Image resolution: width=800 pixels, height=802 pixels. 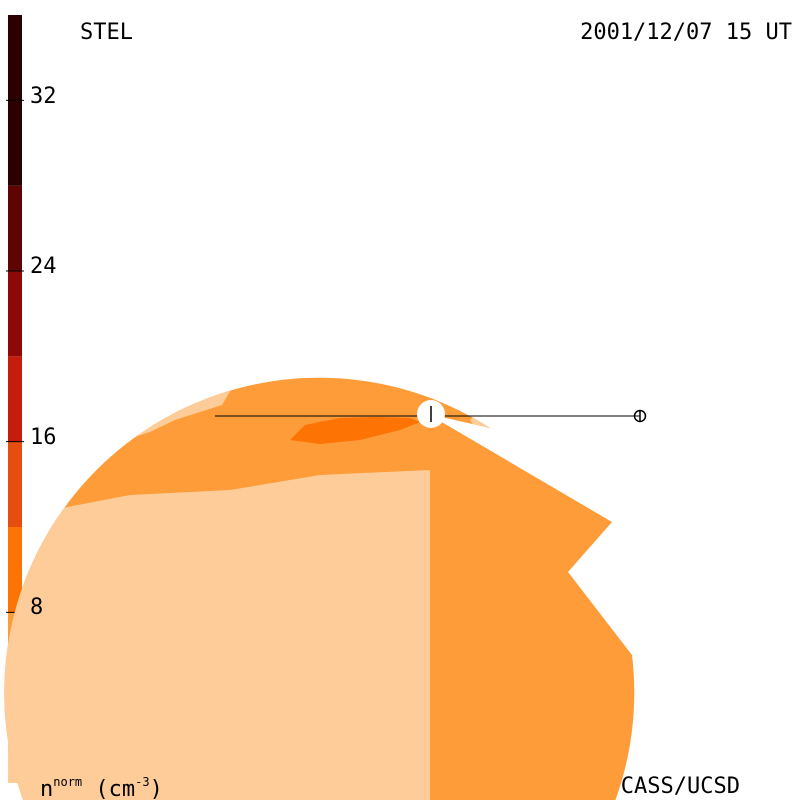 I want to click on density-high-region-east, so click(x=710, y=381).